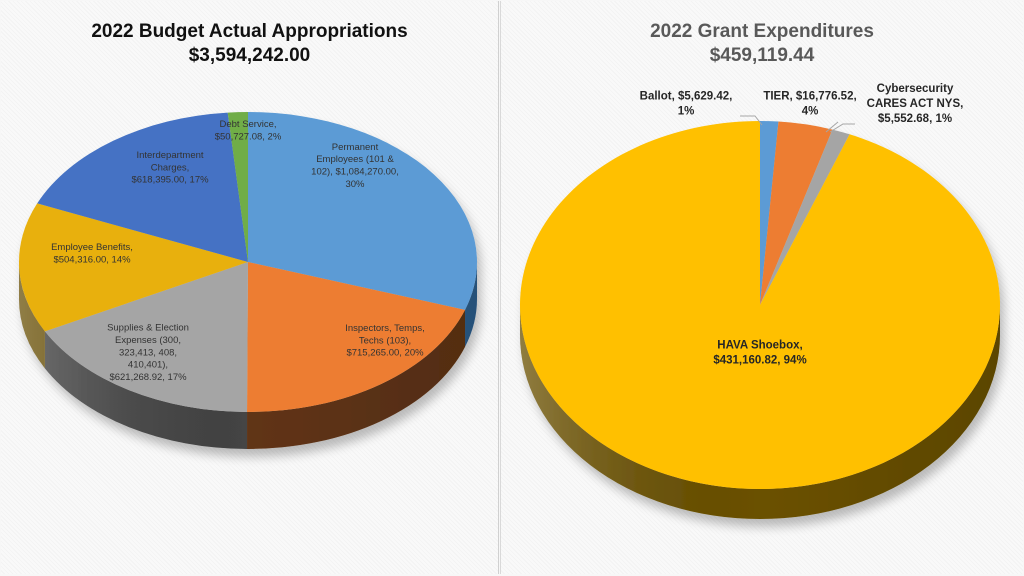  I want to click on grant-data-label-0: Ballot, $5,629.42, 1%, so click(686, 104).